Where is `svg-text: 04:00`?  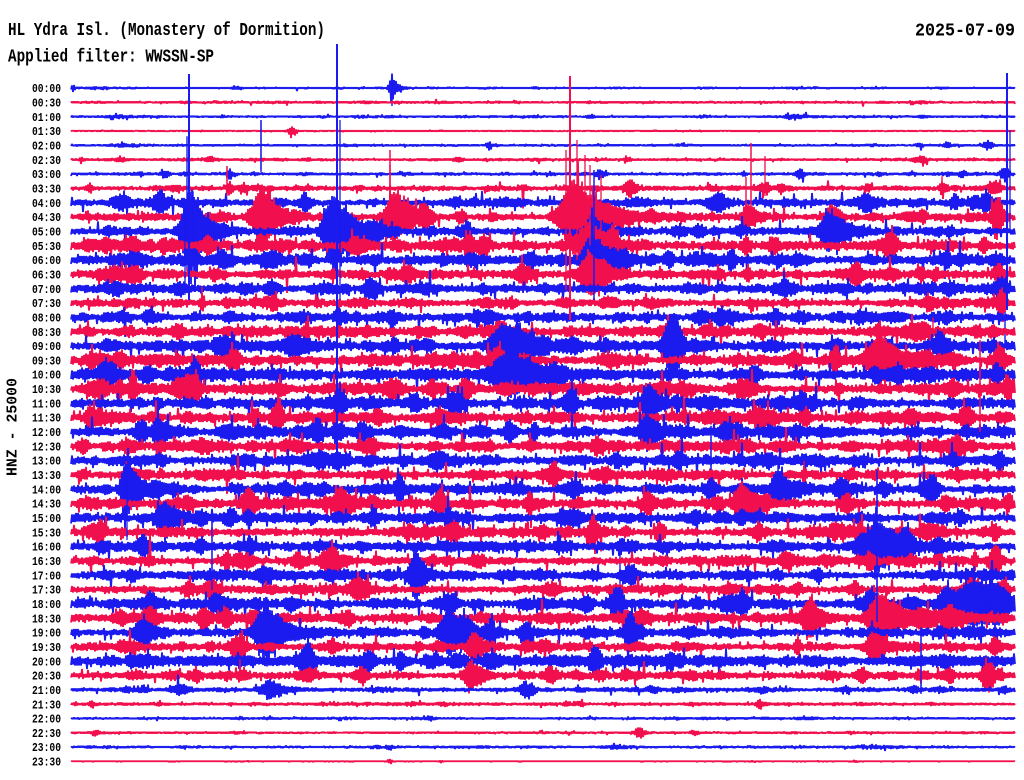
svg-text: 04:00 is located at coordinates (46, 204).